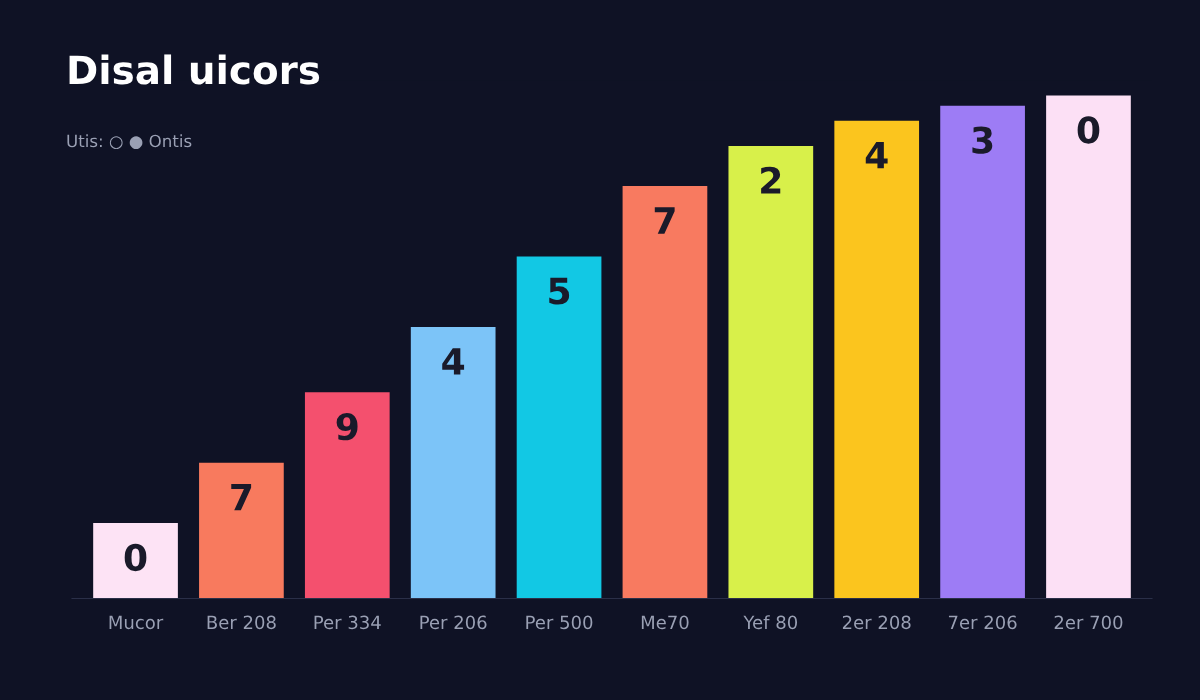 The height and width of the screenshot is (700, 1200). What do you see at coordinates (982, 140) in the screenshot?
I see `annotation: 3` at bounding box center [982, 140].